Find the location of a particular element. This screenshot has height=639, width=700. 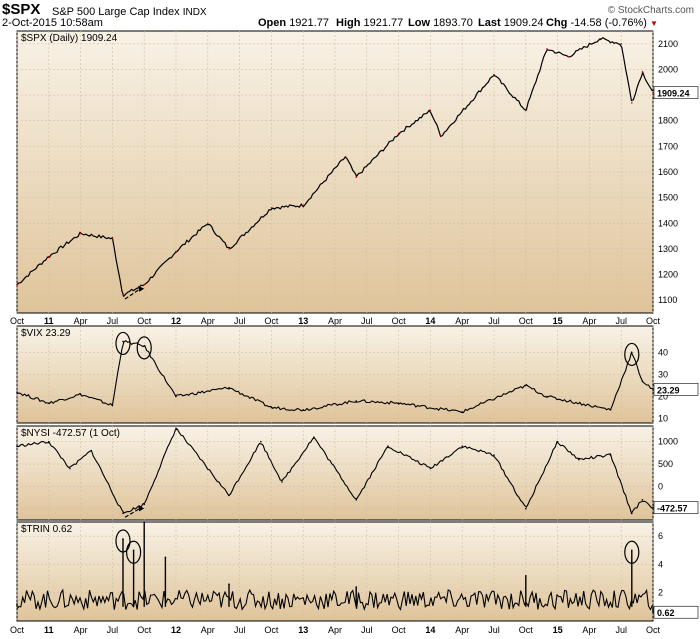

last-value-text: -472.57 is located at coordinates (672, 509).